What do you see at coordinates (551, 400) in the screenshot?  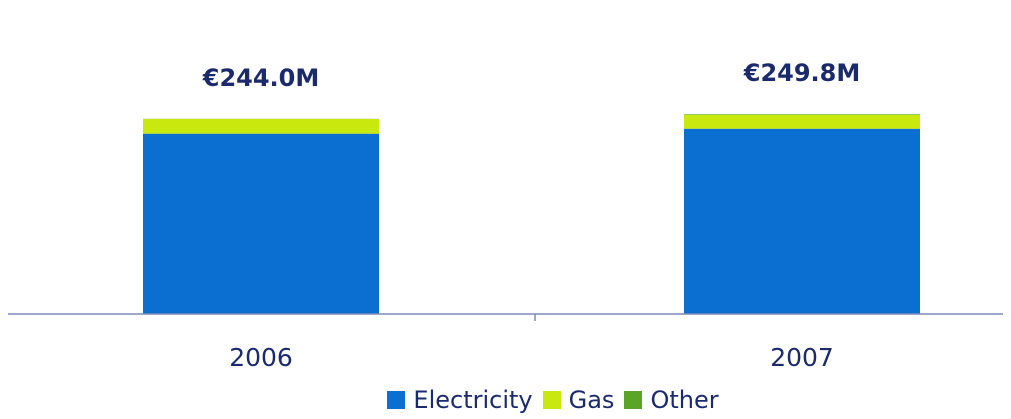 I see `legend-swatch-gas` at bounding box center [551, 400].